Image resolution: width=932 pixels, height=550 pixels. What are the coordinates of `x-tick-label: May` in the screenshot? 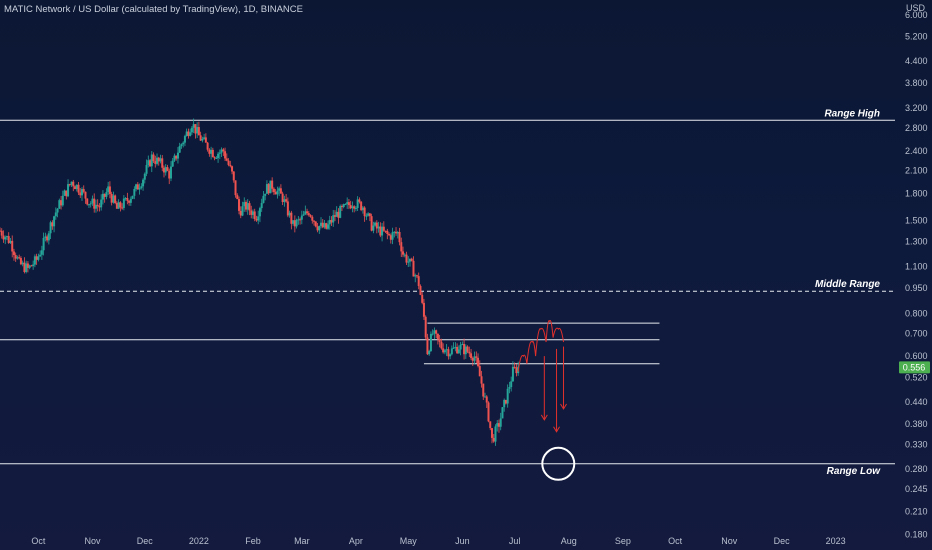 It's located at (409, 541).